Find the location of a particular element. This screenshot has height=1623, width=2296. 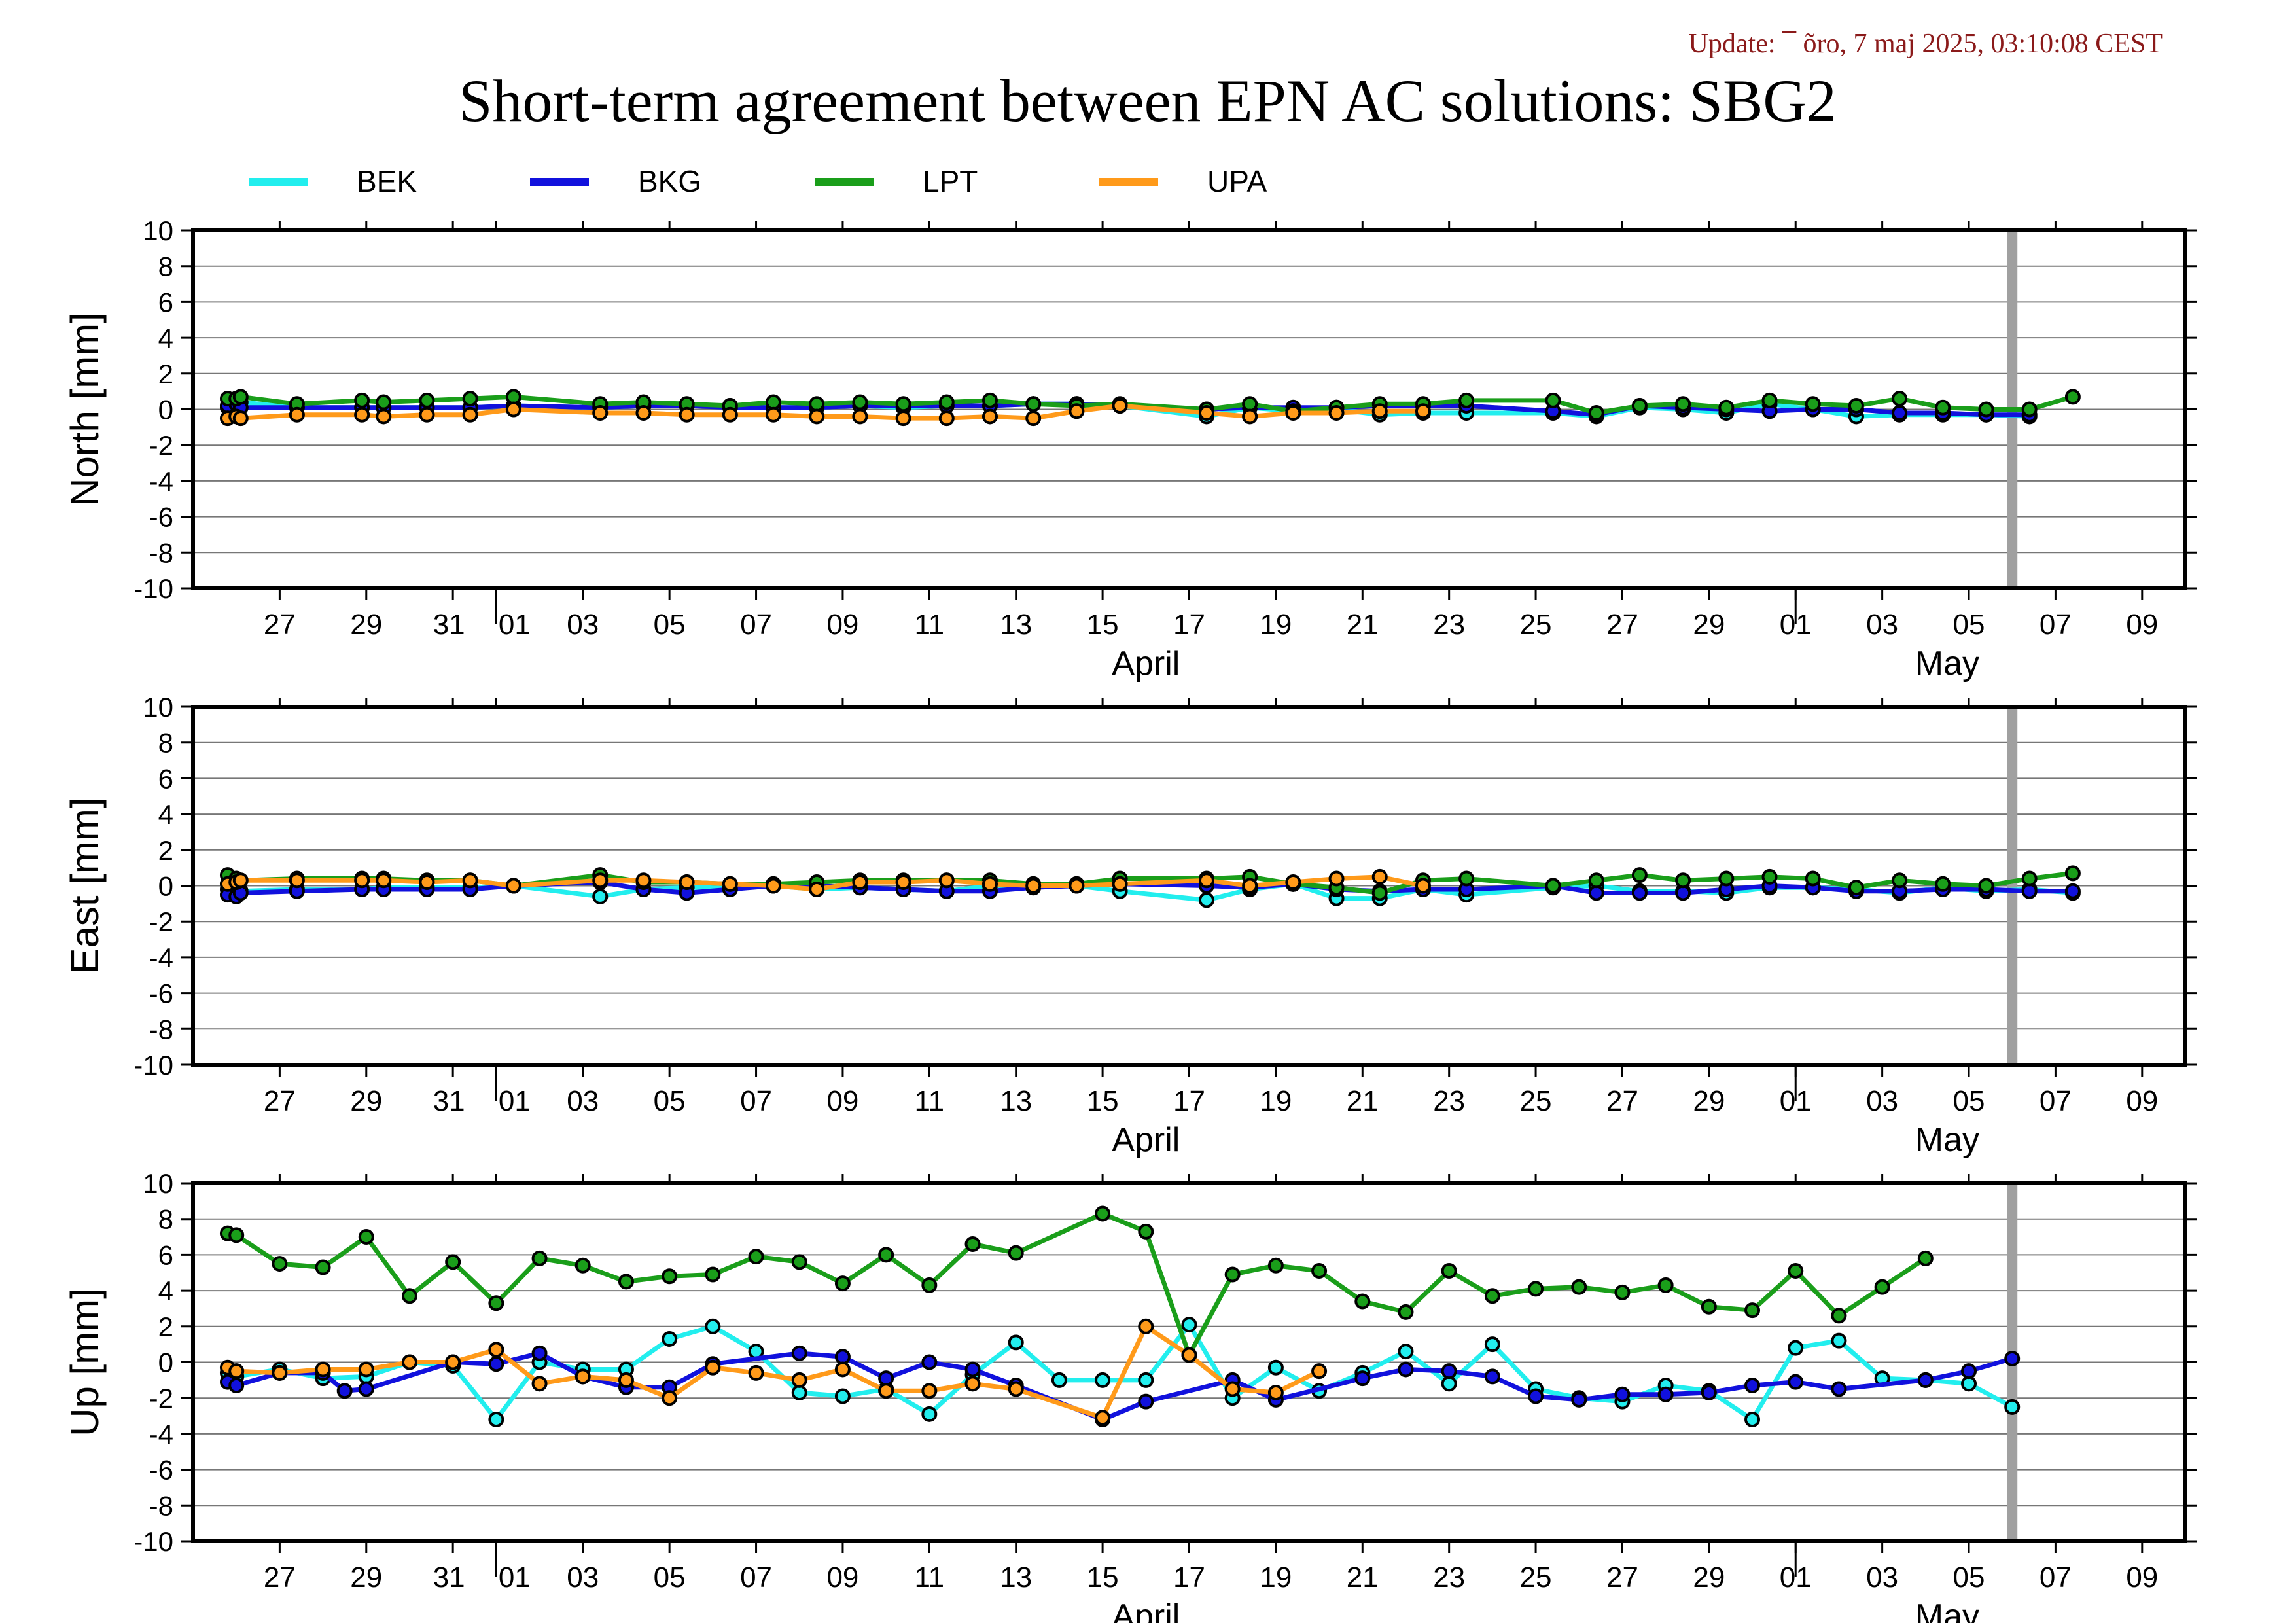

series-line-upa is located at coordinates (825, 412).